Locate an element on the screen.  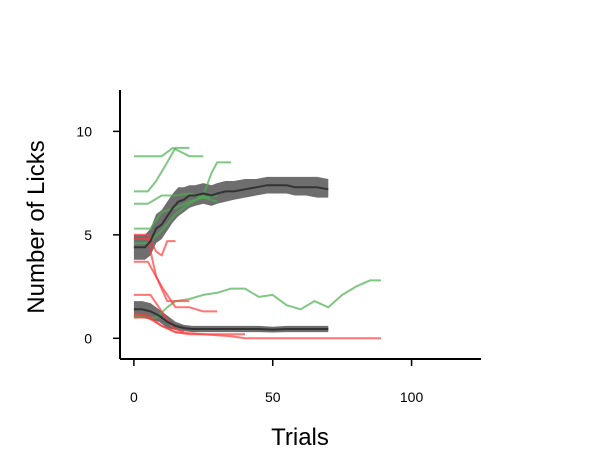
y-tick-label: 10 is located at coordinates (84, 131).